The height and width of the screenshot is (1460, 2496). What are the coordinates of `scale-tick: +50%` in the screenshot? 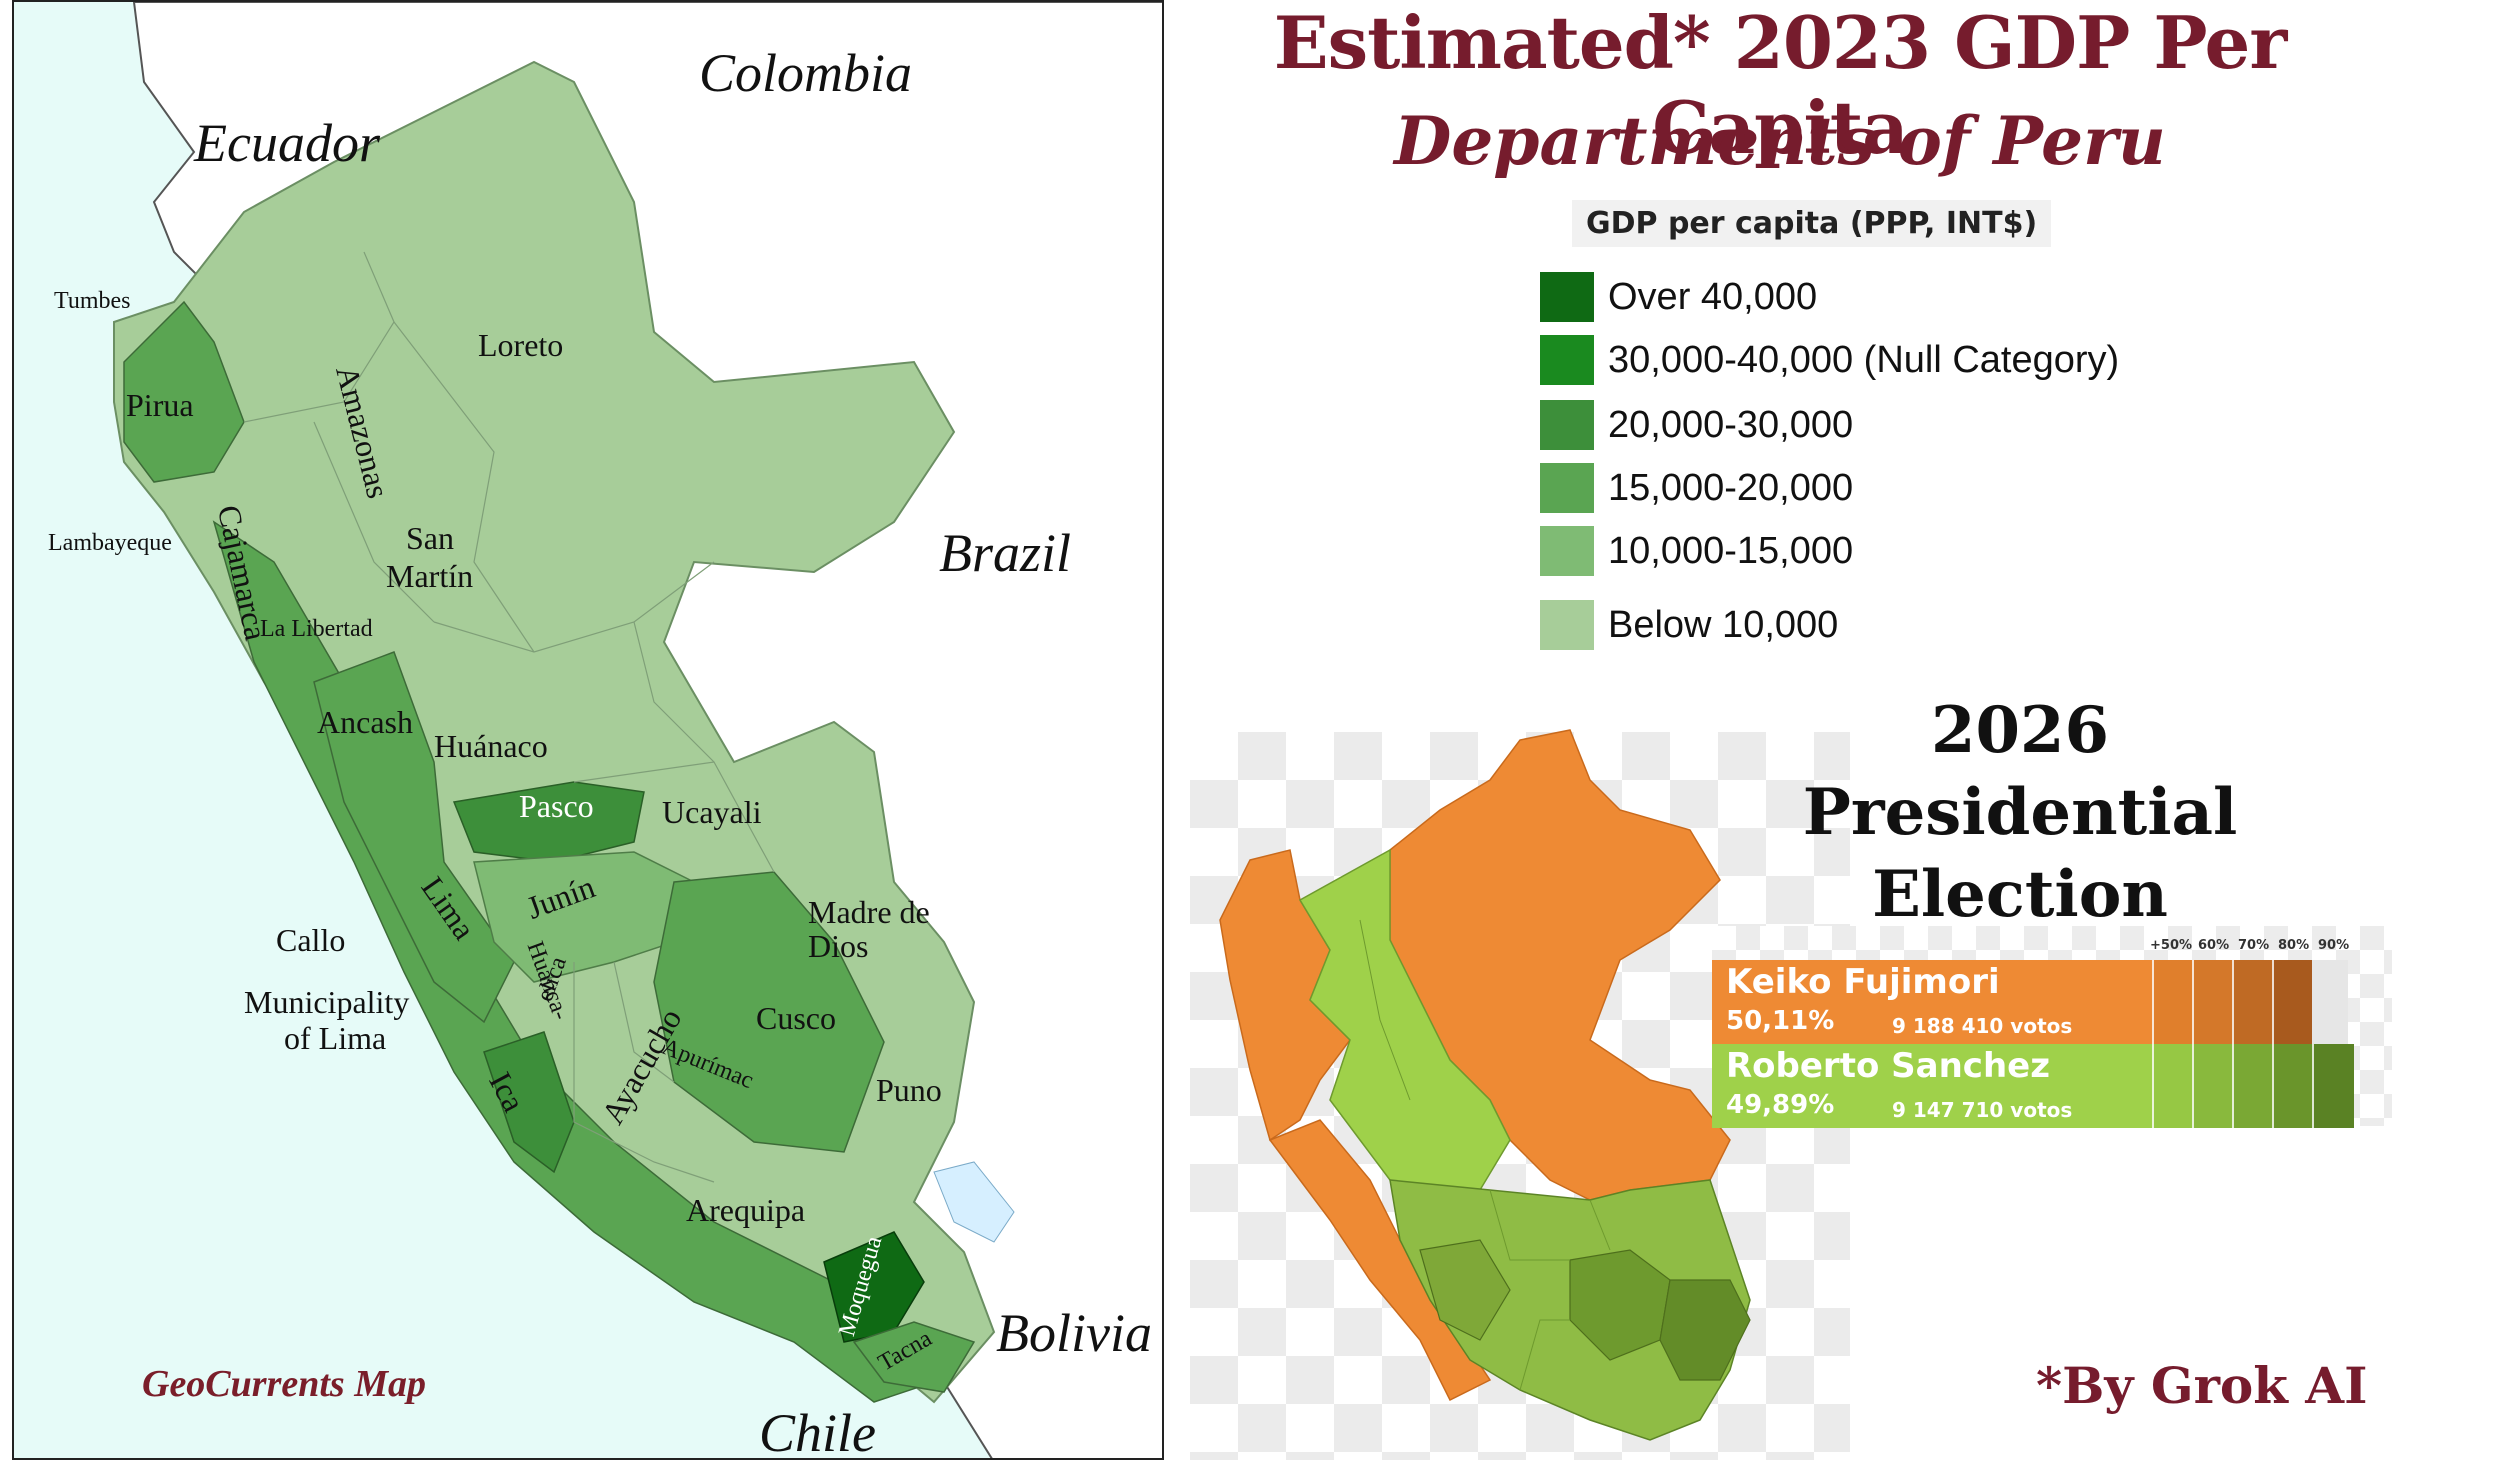 It's located at (2171, 945).